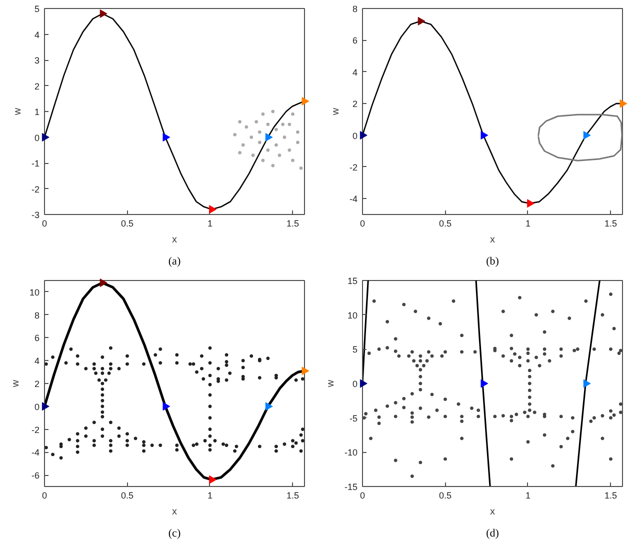  Describe the element at coordinates (493, 262) in the screenshot. I see `text: (b)` at that location.